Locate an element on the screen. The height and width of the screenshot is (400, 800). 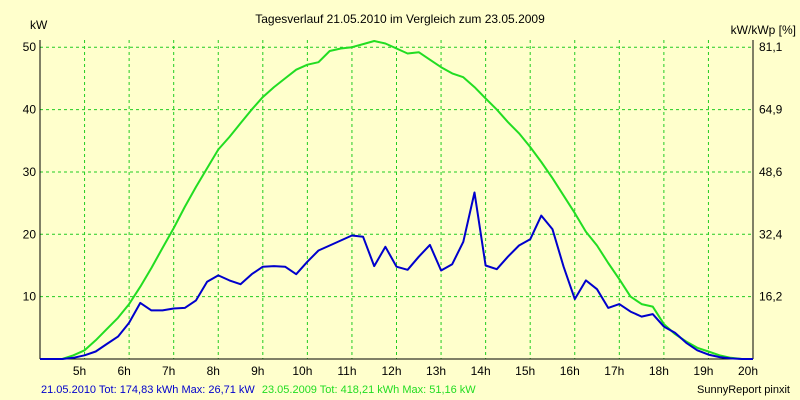
x-tick-label-7h: 7h is located at coordinates (168, 371).